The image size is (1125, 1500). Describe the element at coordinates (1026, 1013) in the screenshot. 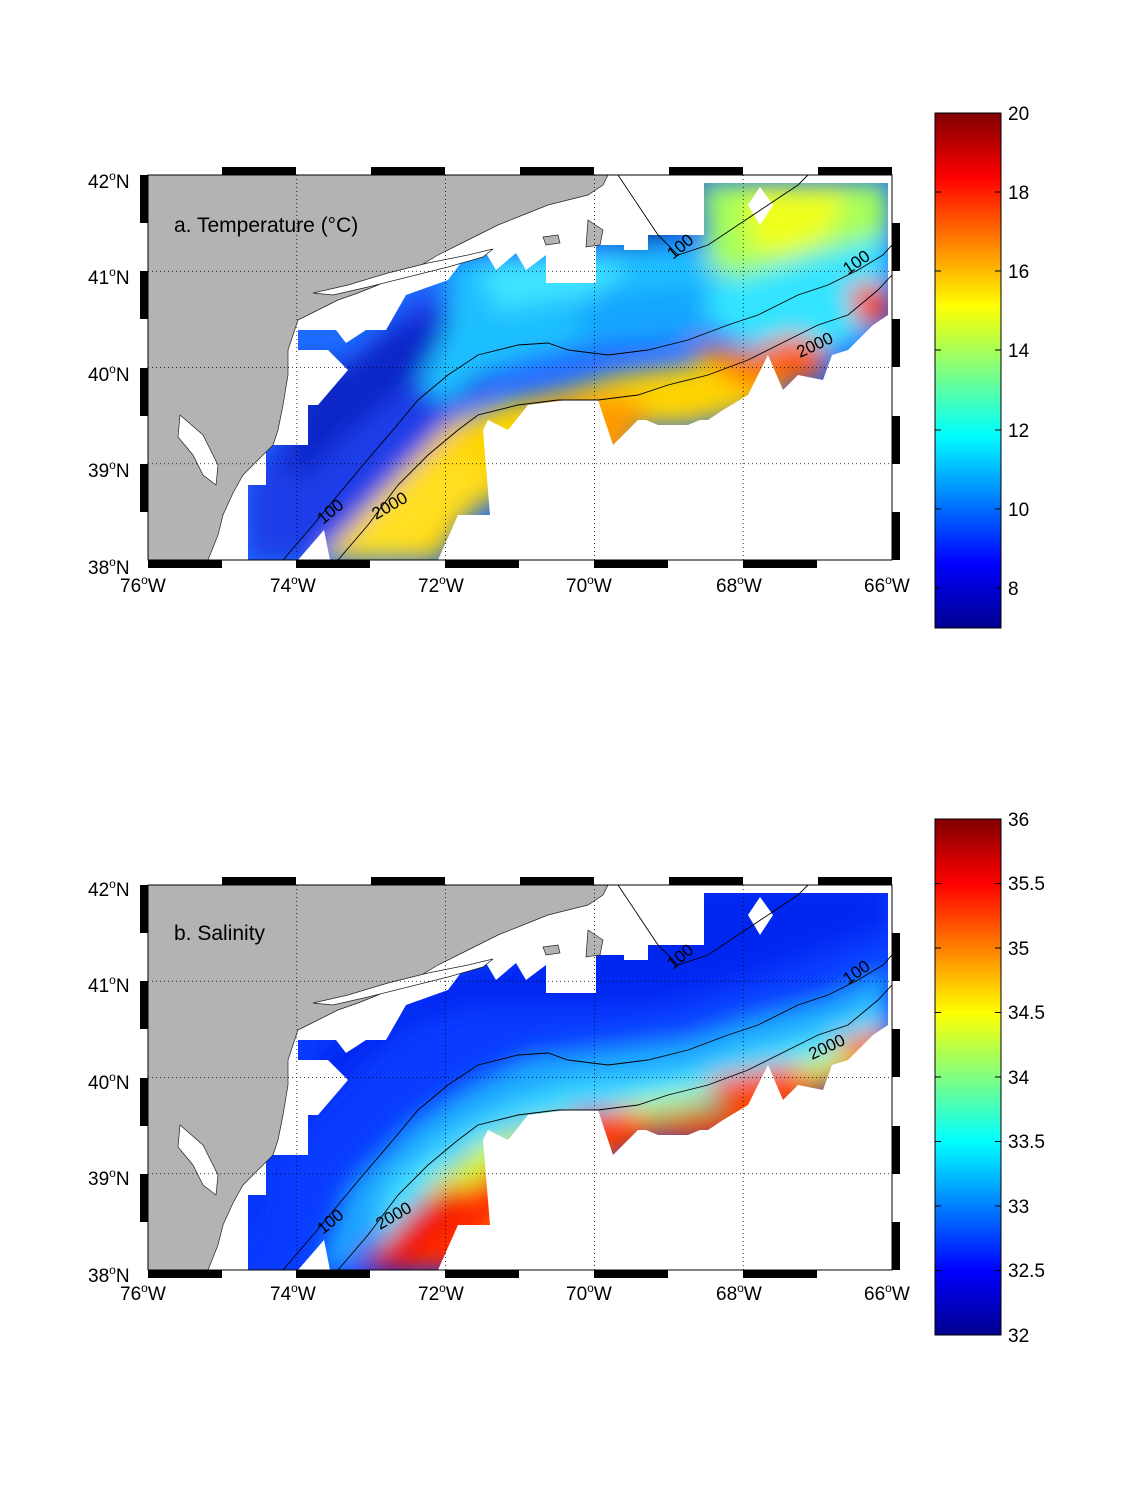

I see `colorbar-tick: 34.5` at that location.